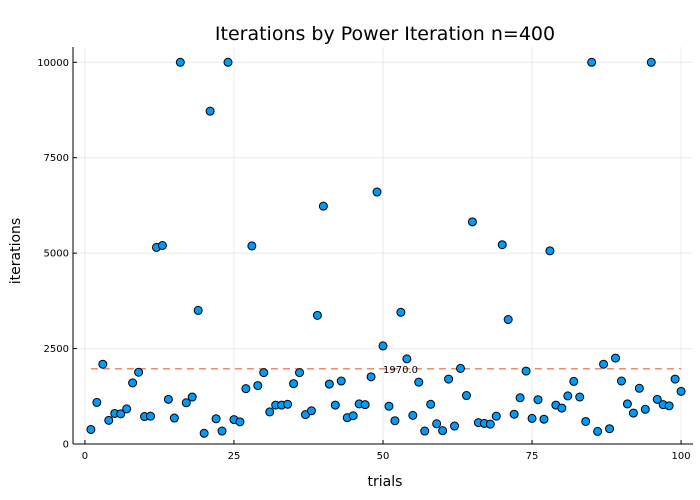 The height and width of the screenshot is (500, 700). I want to click on y-tick-label: 0, so click(66, 445).